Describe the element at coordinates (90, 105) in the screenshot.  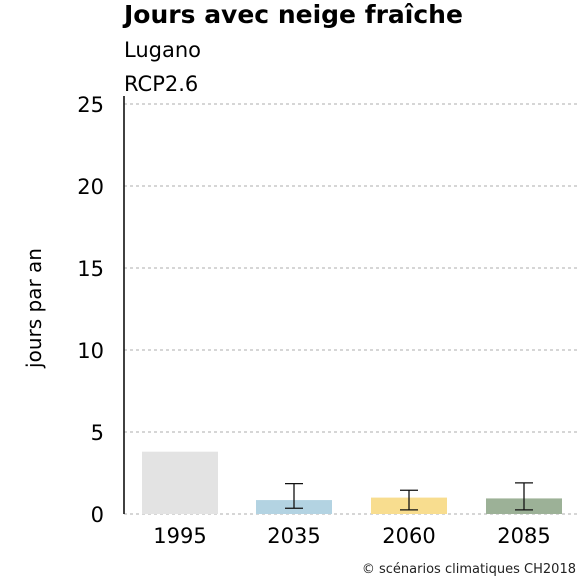
I see `y-tick-label: 25` at that location.